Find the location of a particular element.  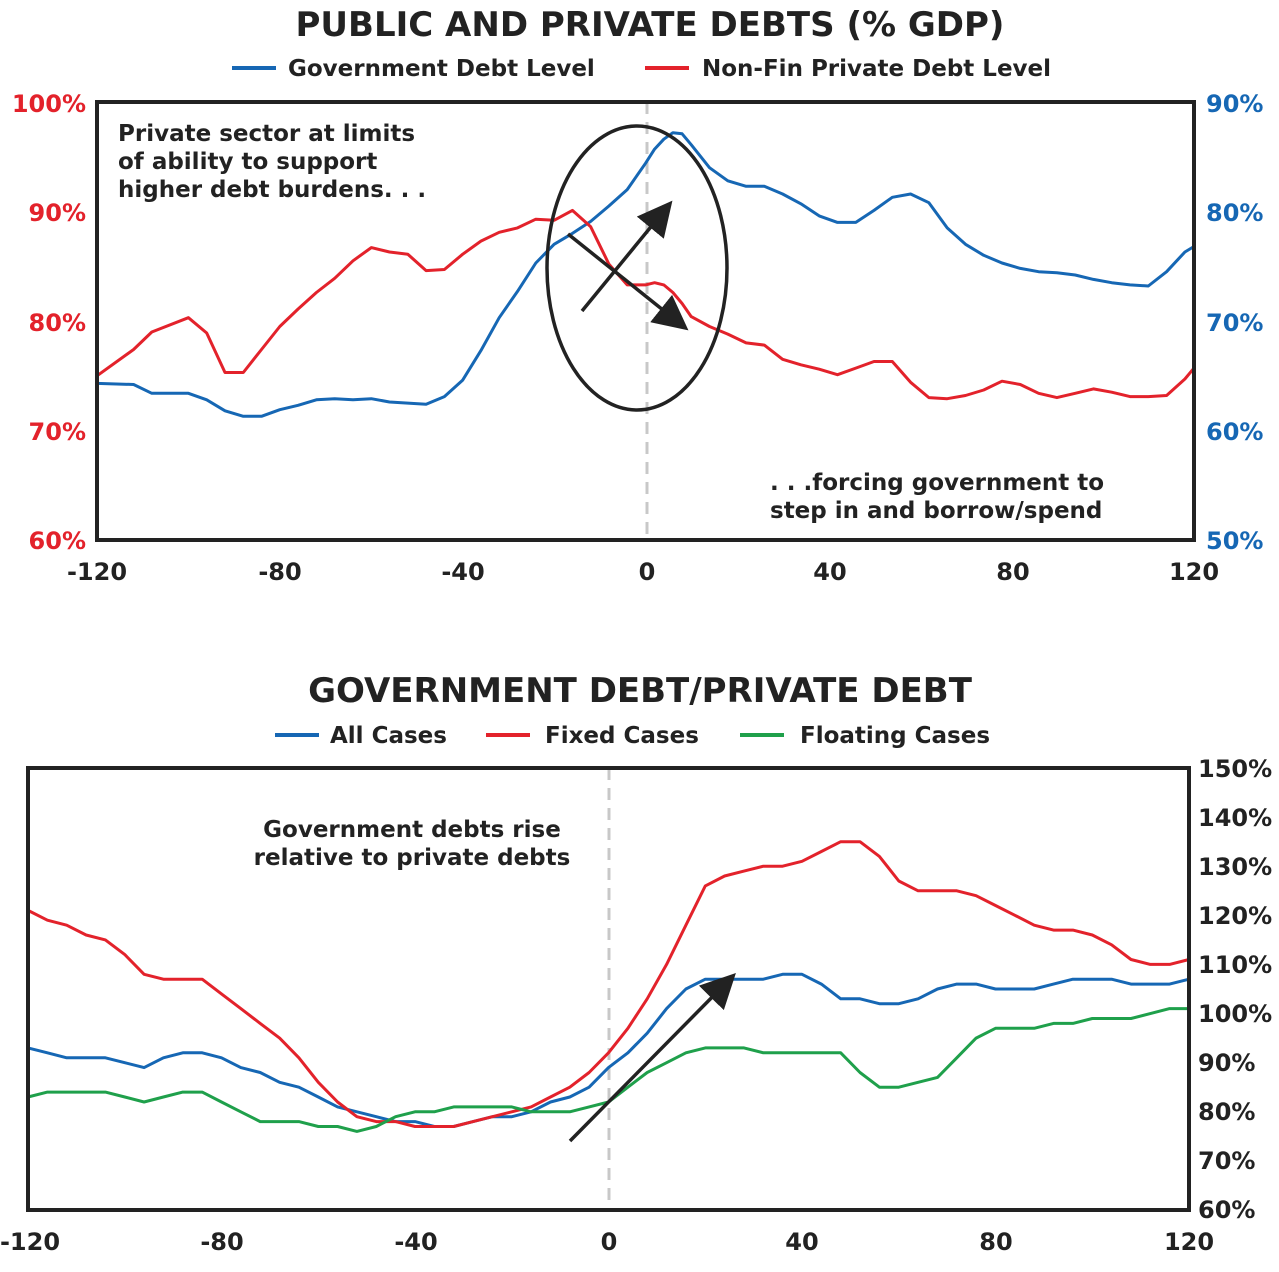

chart2-x-tick: 0 is located at coordinates (609, 1242).